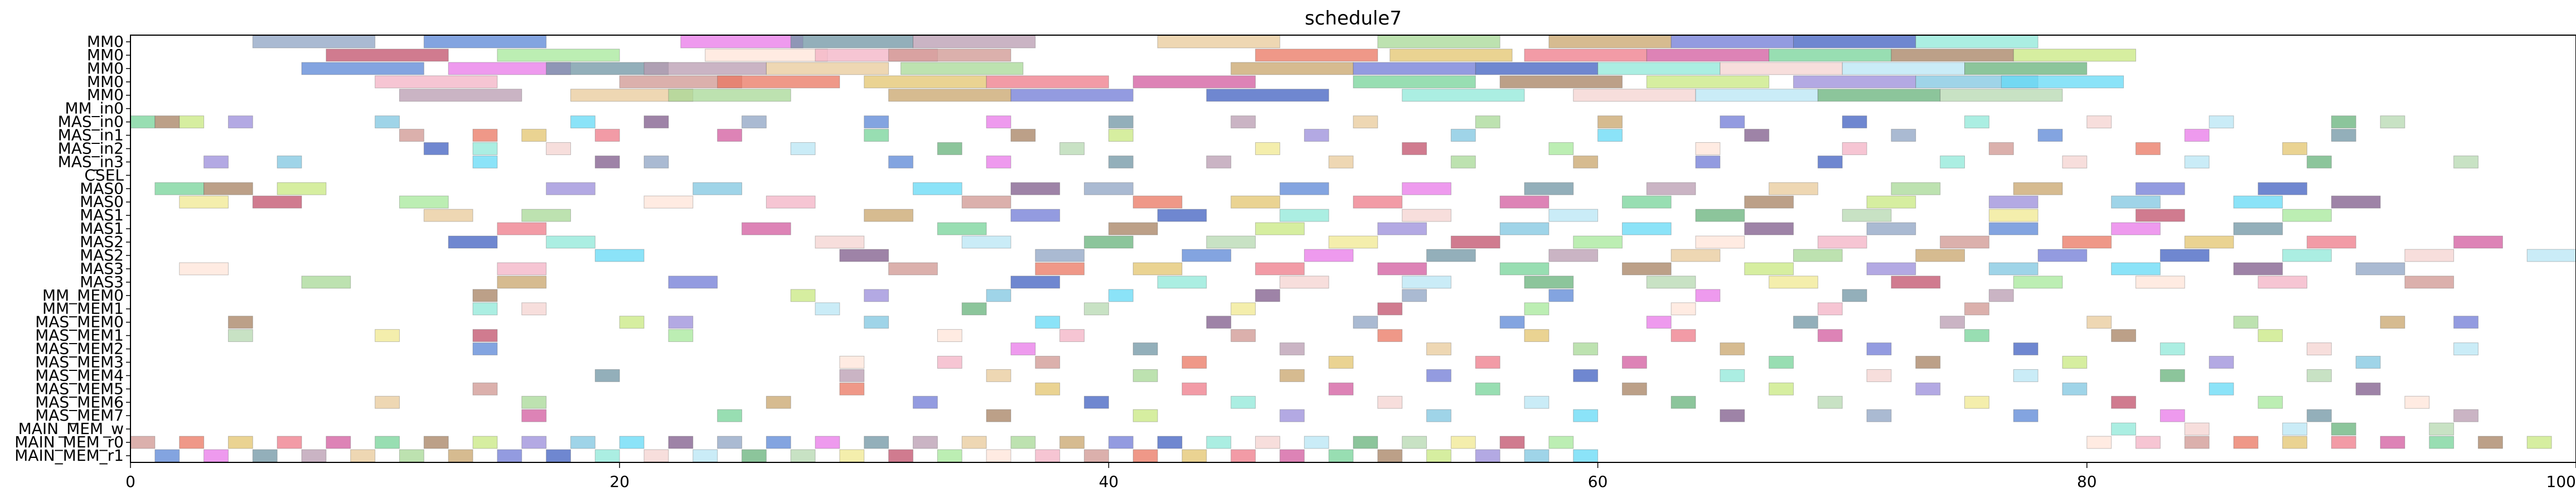 This screenshot has width=2576, height=502. Describe the element at coordinates (79, 375) in the screenshot. I see `y-tick-label: MAS_MEM4` at that location.